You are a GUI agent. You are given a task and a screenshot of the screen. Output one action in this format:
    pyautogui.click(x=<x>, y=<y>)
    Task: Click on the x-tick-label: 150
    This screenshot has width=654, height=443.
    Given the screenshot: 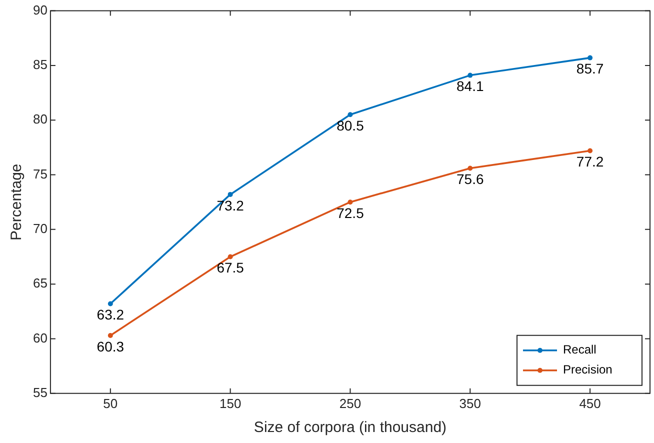 What is the action you would take?
    pyautogui.click(x=230, y=403)
    